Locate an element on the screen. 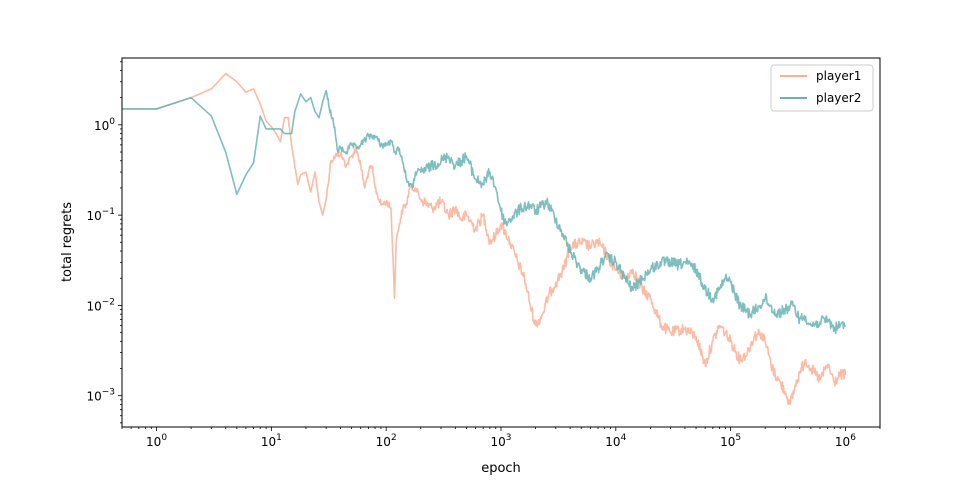 The width and height of the screenshot is (978, 480). x-axis-label: epoch is located at coordinates (501, 468).